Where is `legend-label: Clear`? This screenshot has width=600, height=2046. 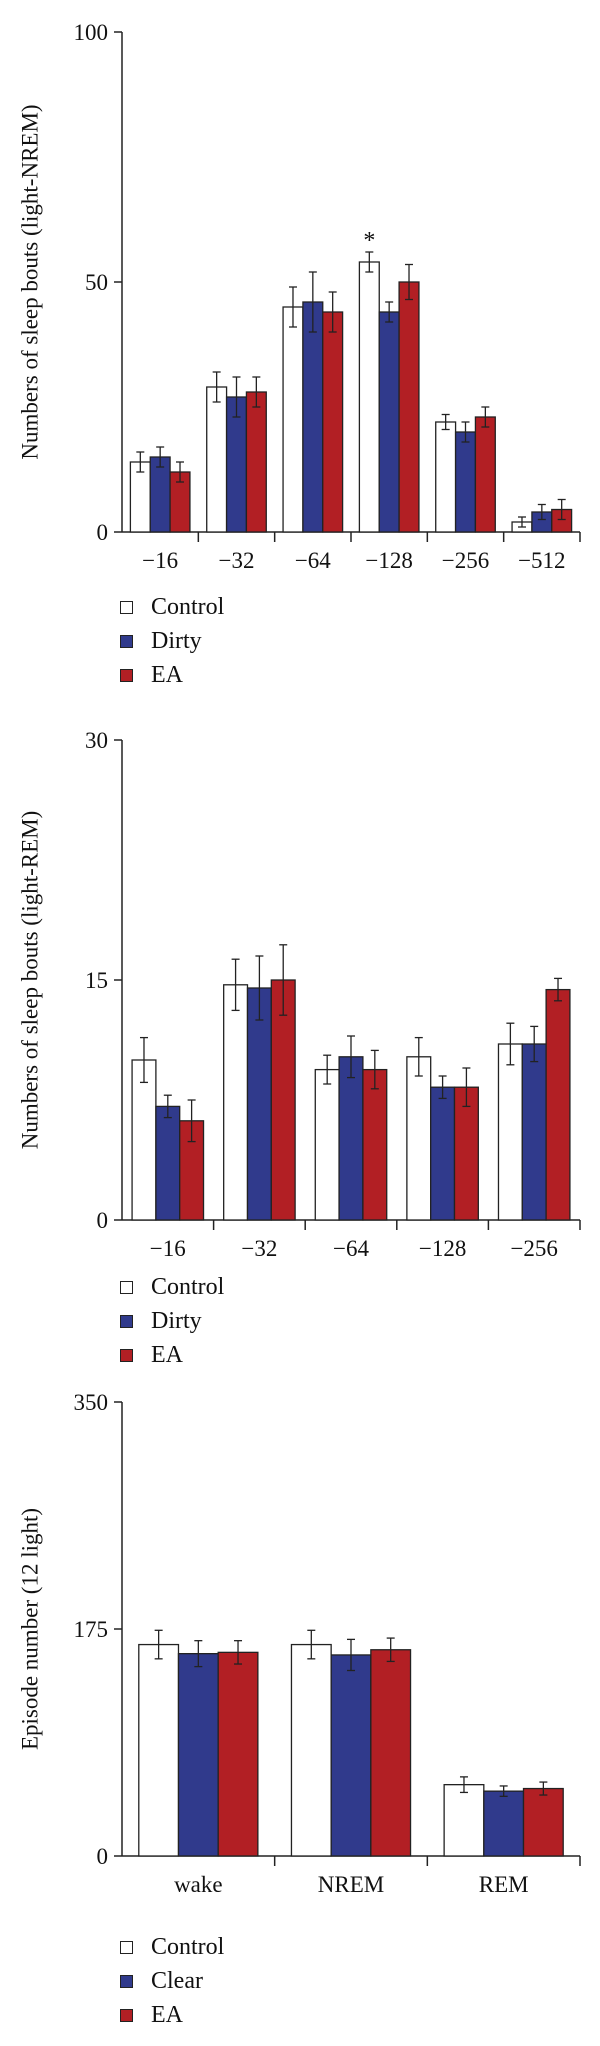
legend-label: Clear is located at coordinates (177, 1980).